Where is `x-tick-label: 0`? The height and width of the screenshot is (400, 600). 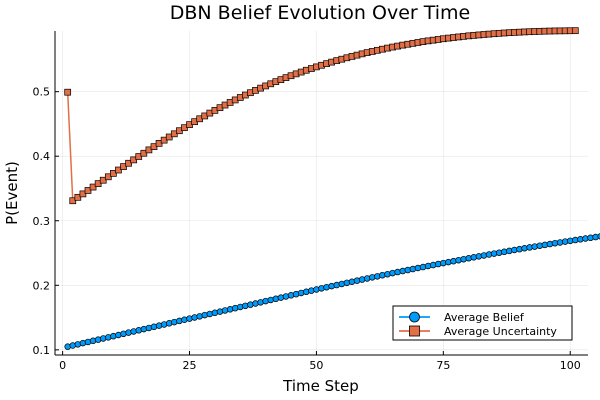
x-tick-label: 0 is located at coordinates (62, 365).